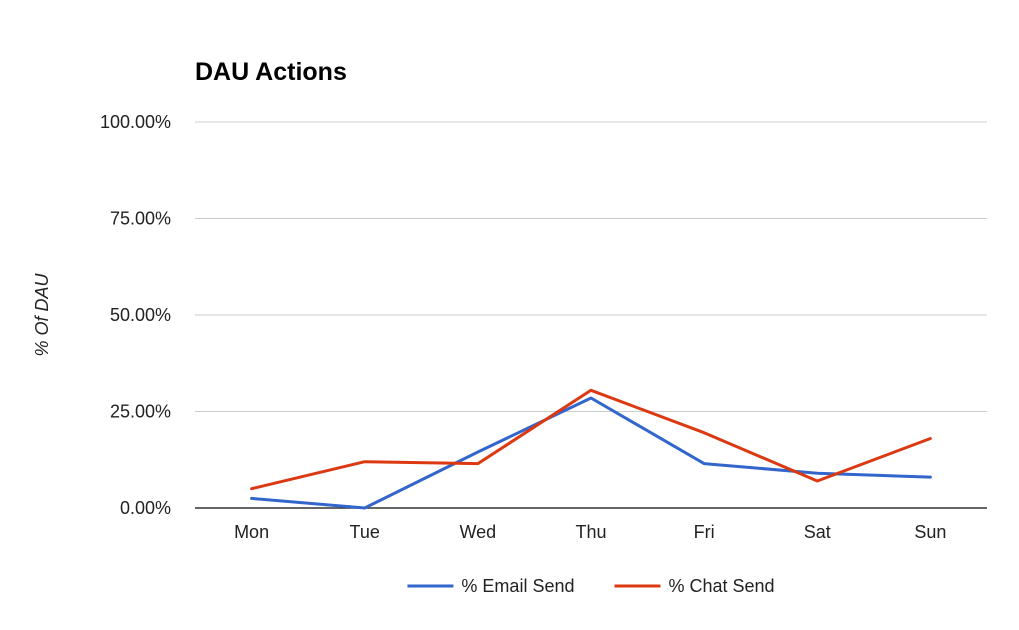 Image resolution: width=1019 pixels, height=630 pixels. What do you see at coordinates (930, 532) in the screenshot?
I see `x-tick-label: Sun` at bounding box center [930, 532].